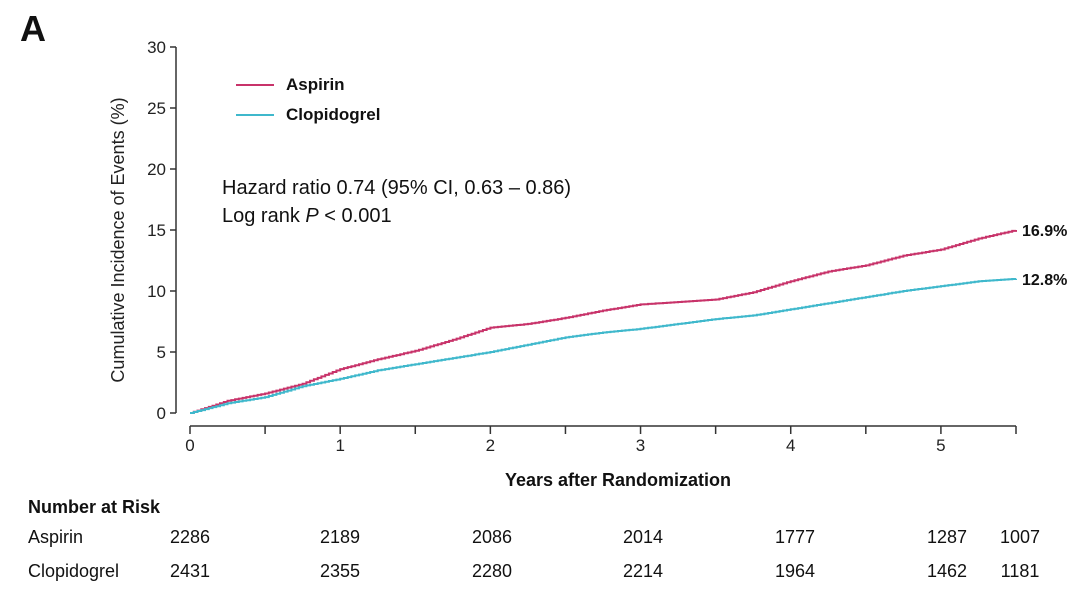 The height and width of the screenshot is (599, 1080). Describe the element at coordinates (947, 537) in the screenshot. I see `risk-cell: 1287` at that location.